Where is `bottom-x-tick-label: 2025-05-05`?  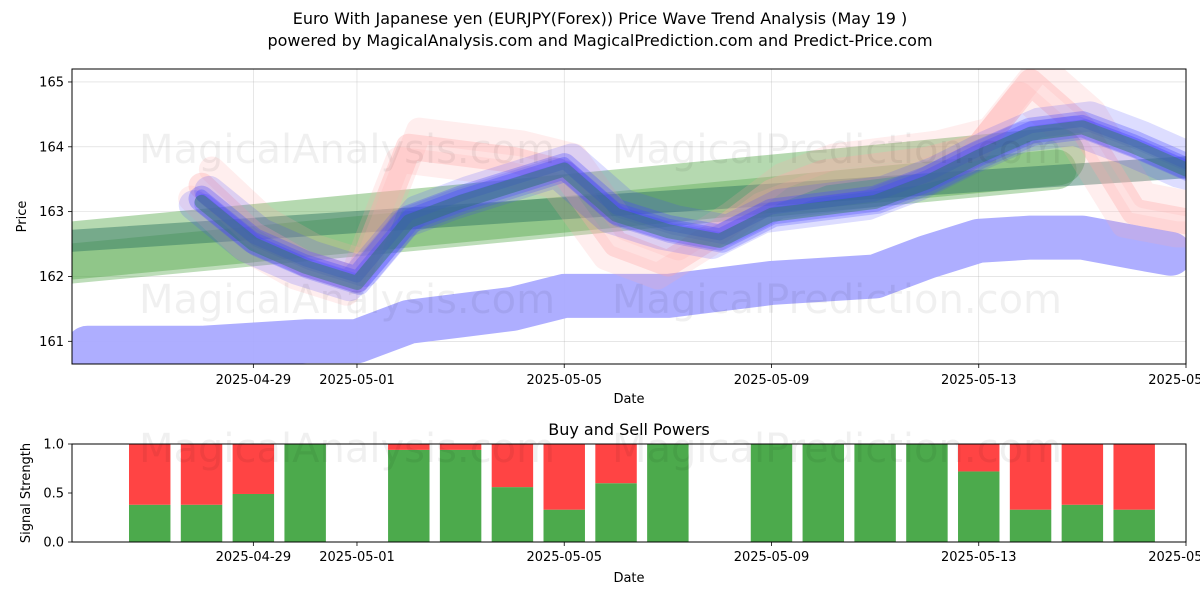 bottom-x-tick-label: 2025-05-05 is located at coordinates (564, 557).